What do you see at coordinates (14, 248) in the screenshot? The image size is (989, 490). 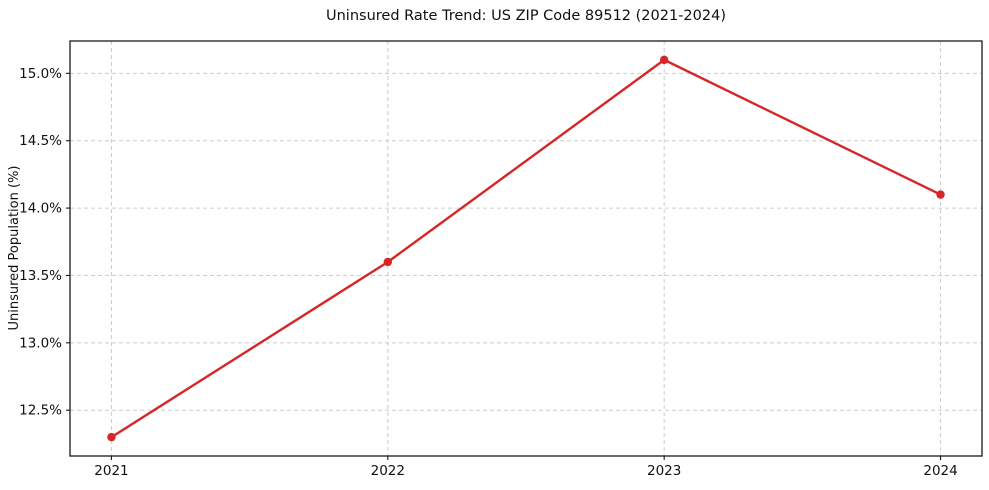 I see `y-axis-label: Uninsured Population (%)` at bounding box center [14, 248].